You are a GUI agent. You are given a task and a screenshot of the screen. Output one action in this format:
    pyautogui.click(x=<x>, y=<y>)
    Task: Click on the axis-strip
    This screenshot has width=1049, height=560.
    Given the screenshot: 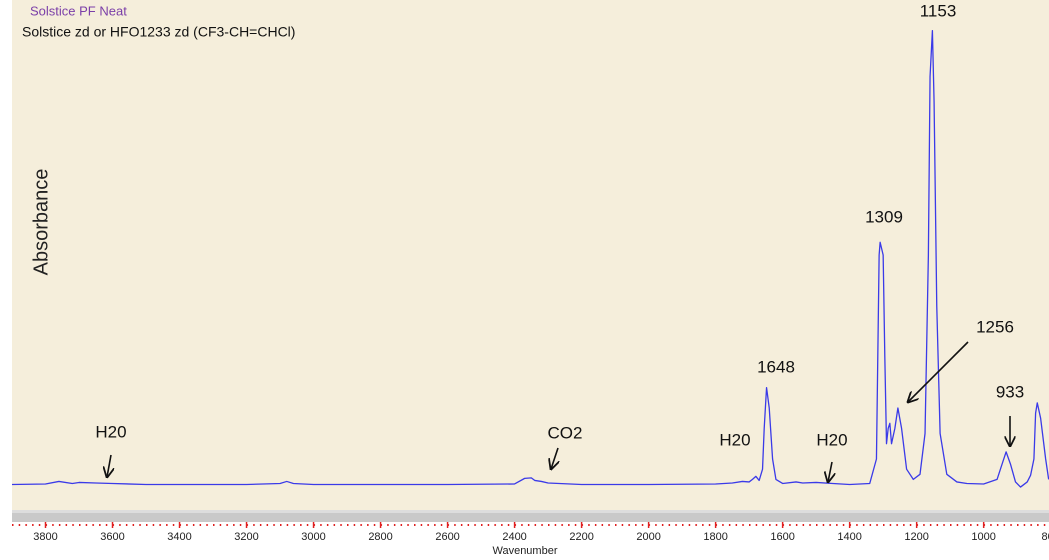 What is the action you would take?
    pyautogui.click(x=530, y=511)
    